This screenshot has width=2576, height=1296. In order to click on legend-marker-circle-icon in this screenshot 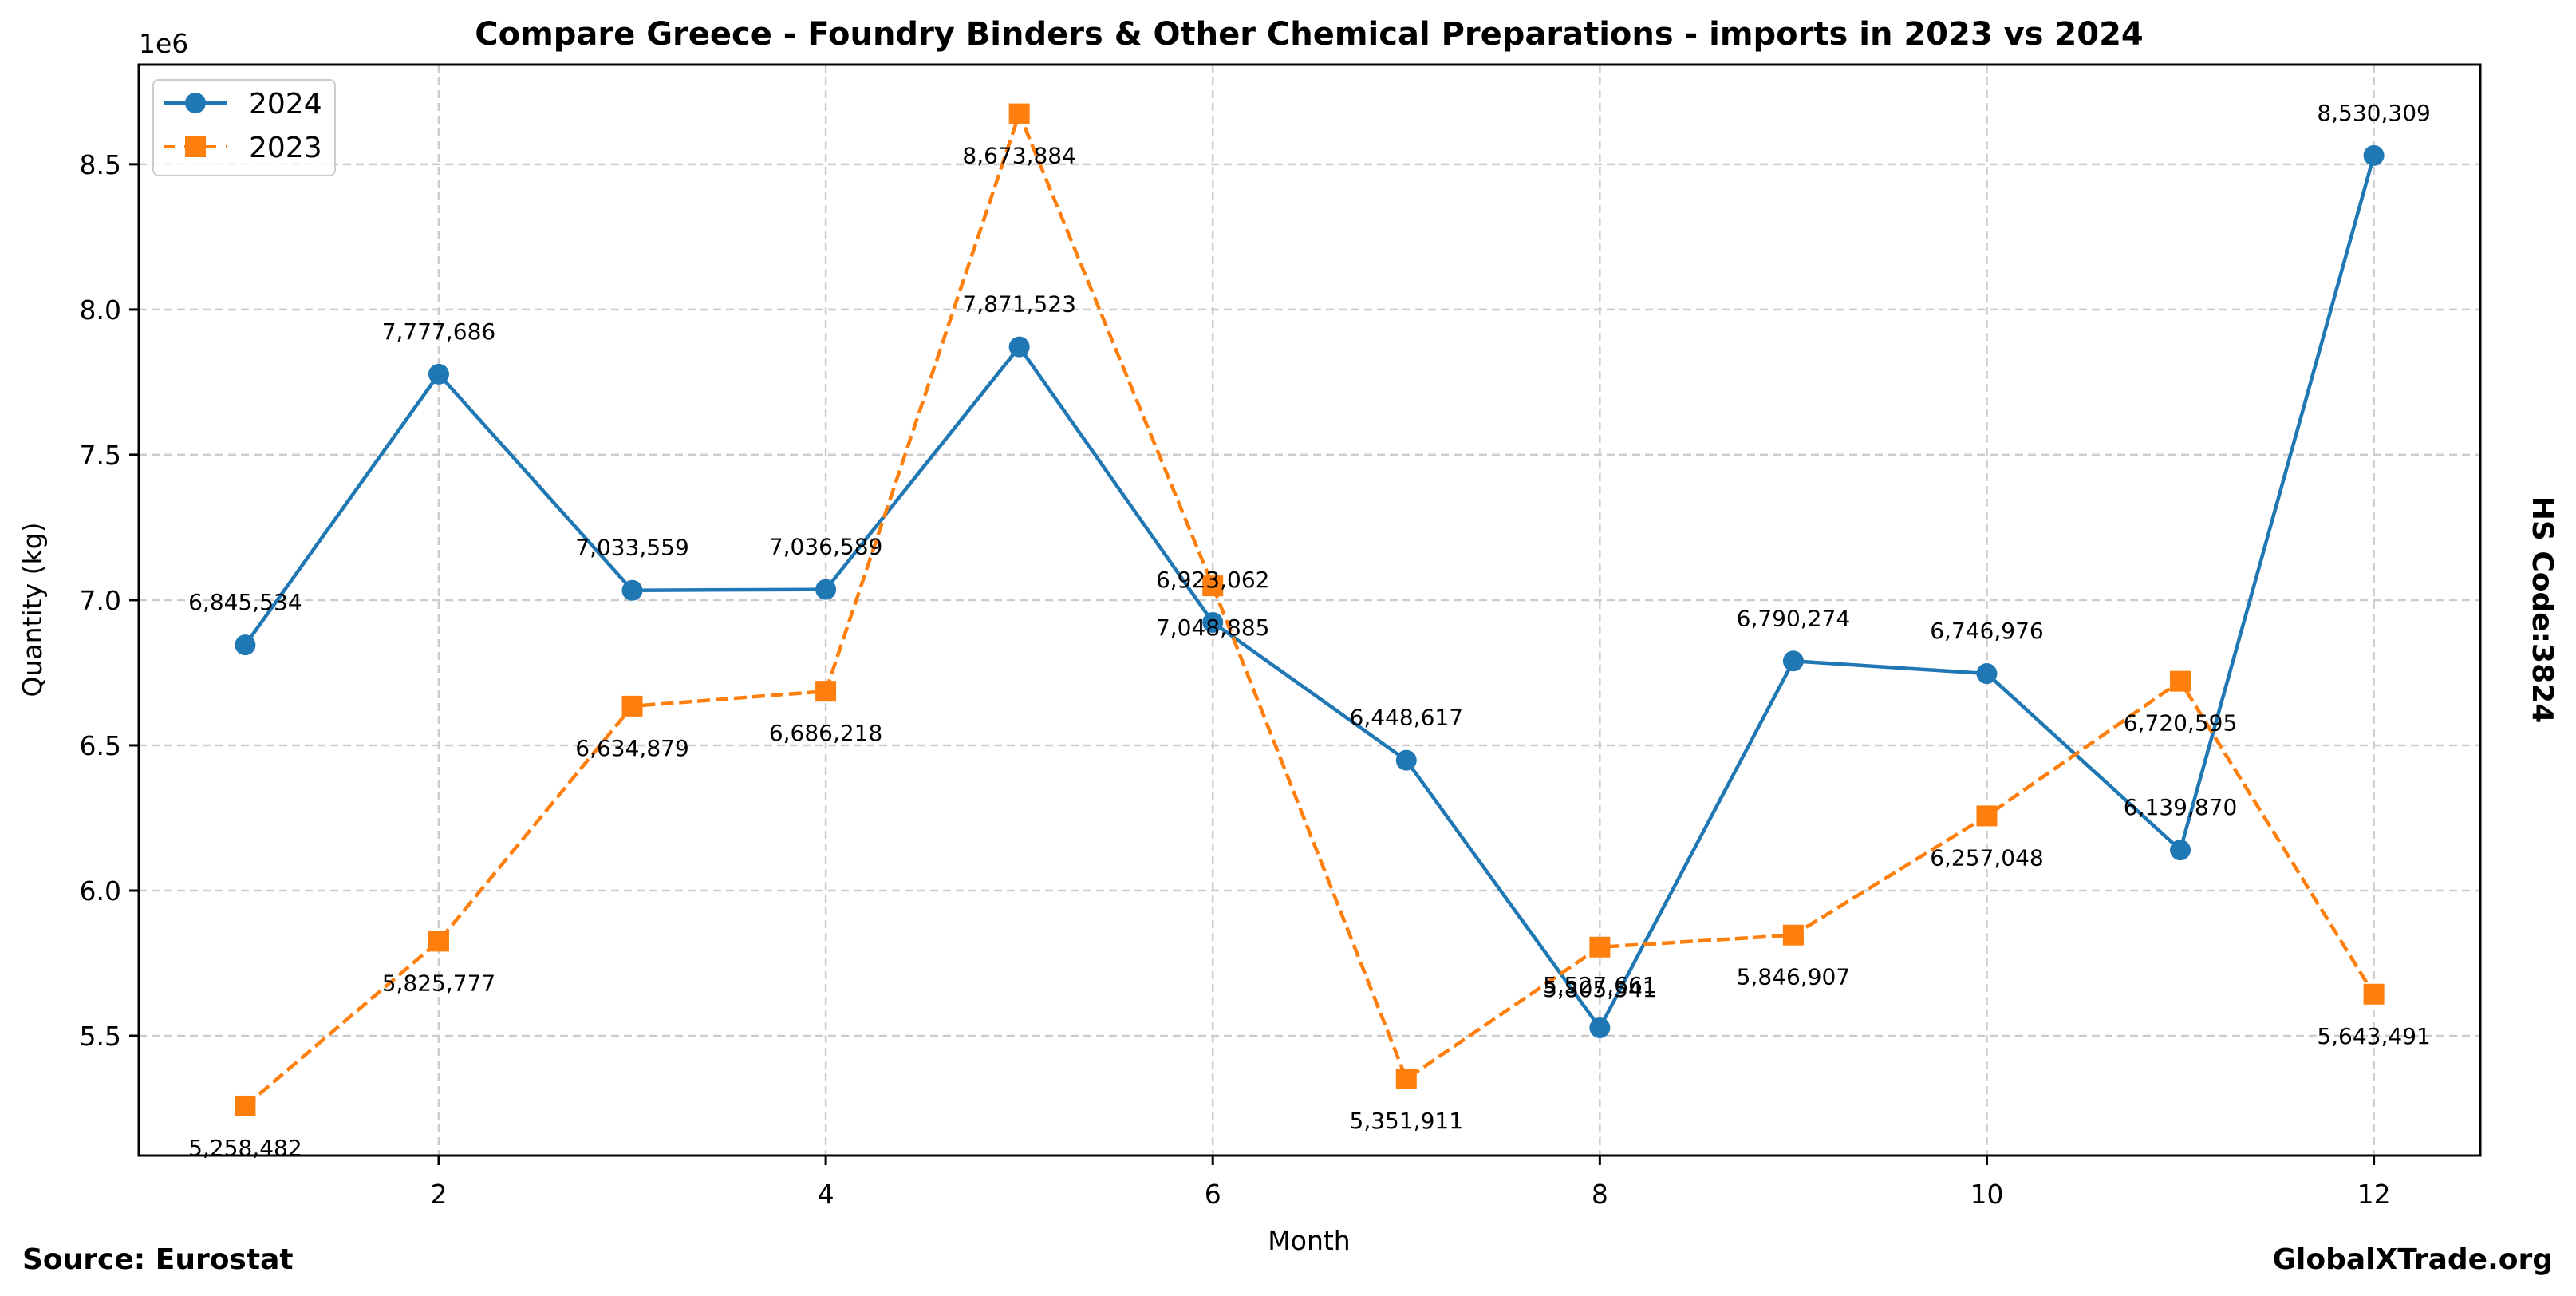, I will do `click(195, 103)`.